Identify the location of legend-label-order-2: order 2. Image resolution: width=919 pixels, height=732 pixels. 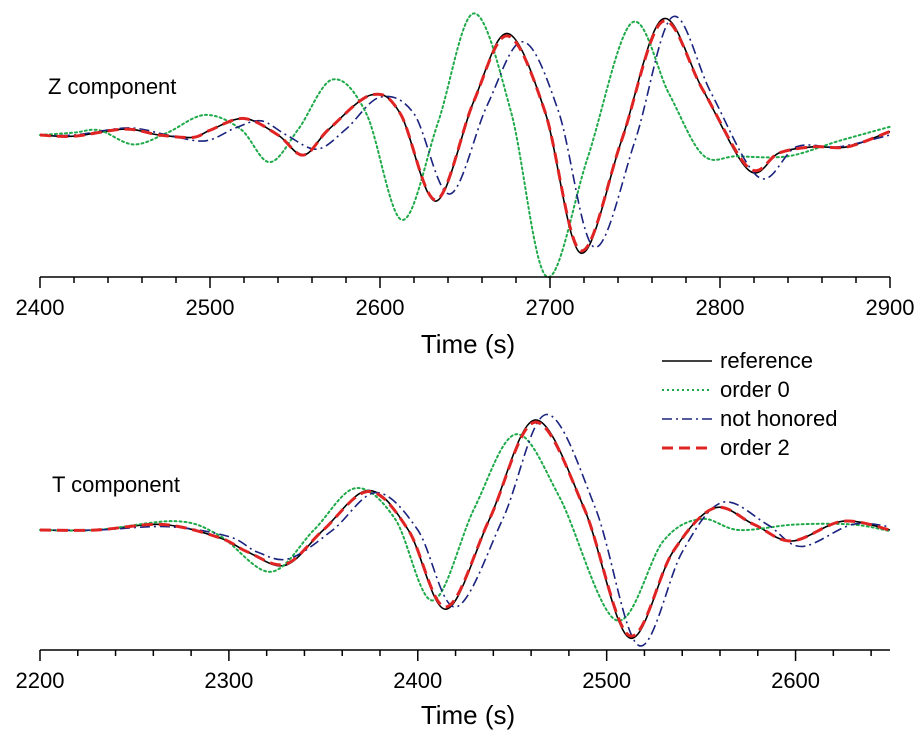
(755, 447).